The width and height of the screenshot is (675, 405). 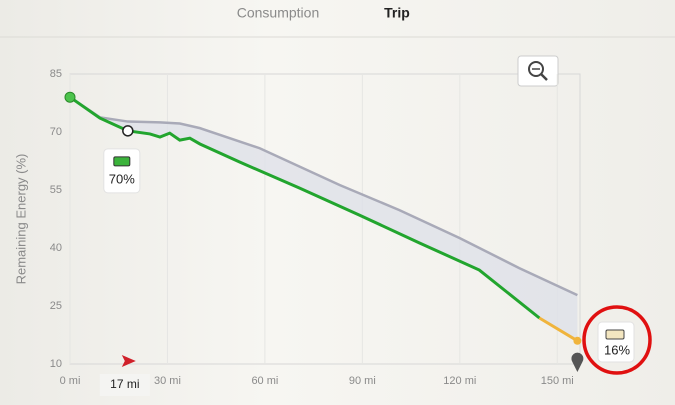 What do you see at coordinates (278, 13) in the screenshot?
I see `tab-consumption: Consumption` at bounding box center [278, 13].